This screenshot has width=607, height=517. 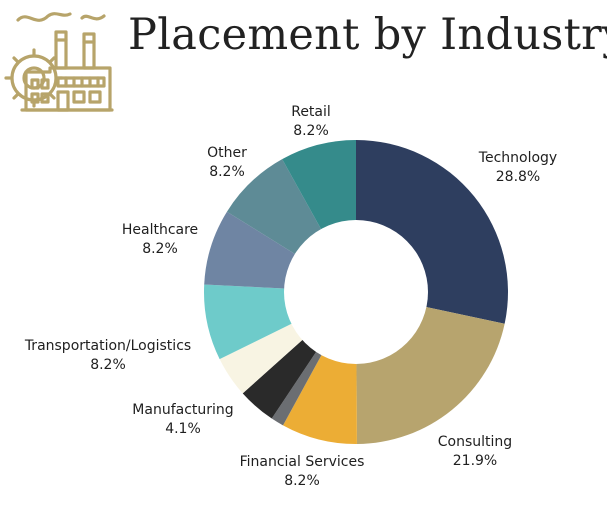 I want to click on page-title: Placement by Industry, so click(x=367, y=35).